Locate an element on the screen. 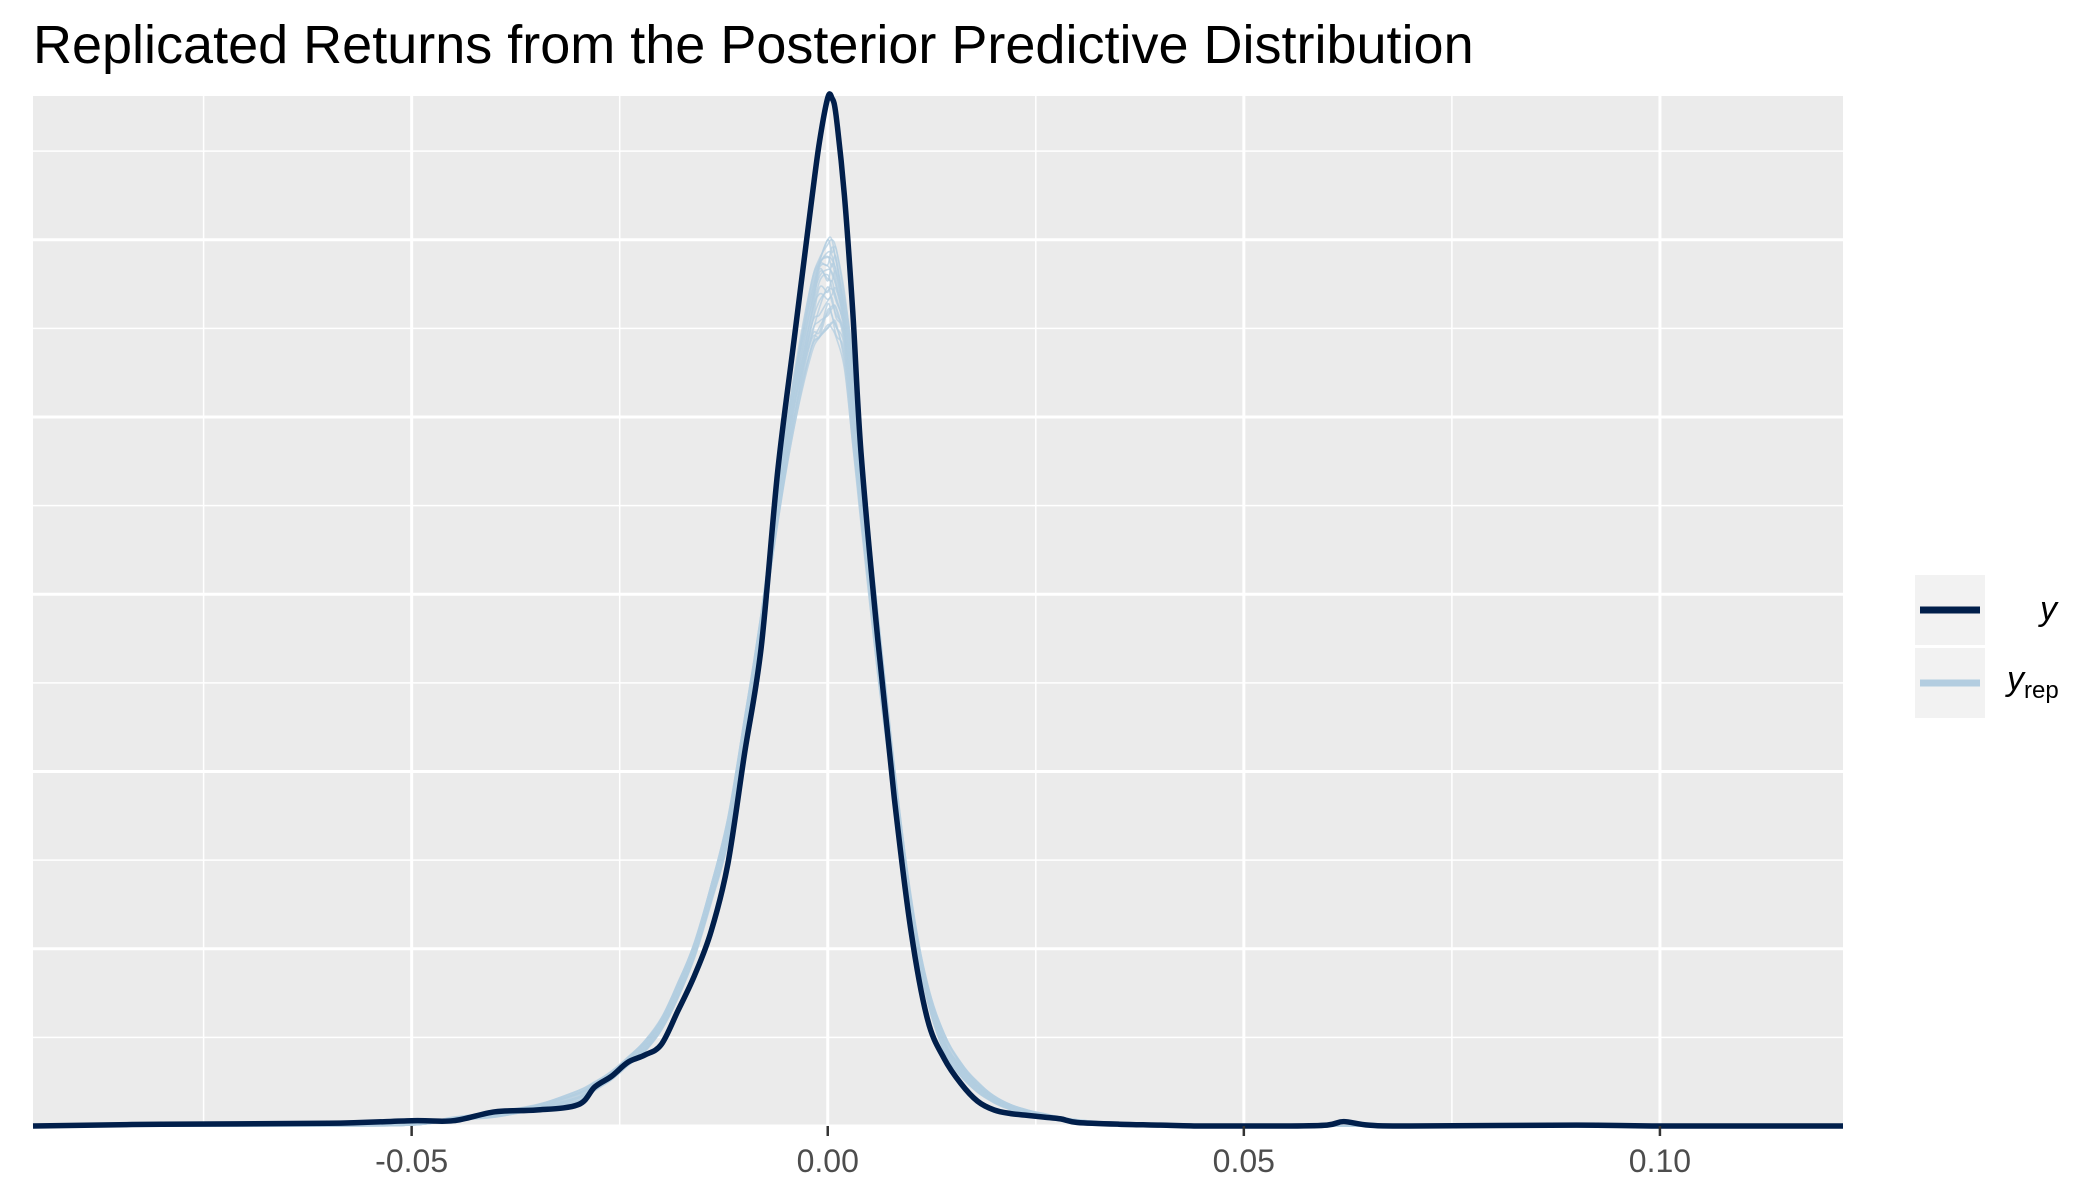  legend: y yrep is located at coordinates (1987, 646).